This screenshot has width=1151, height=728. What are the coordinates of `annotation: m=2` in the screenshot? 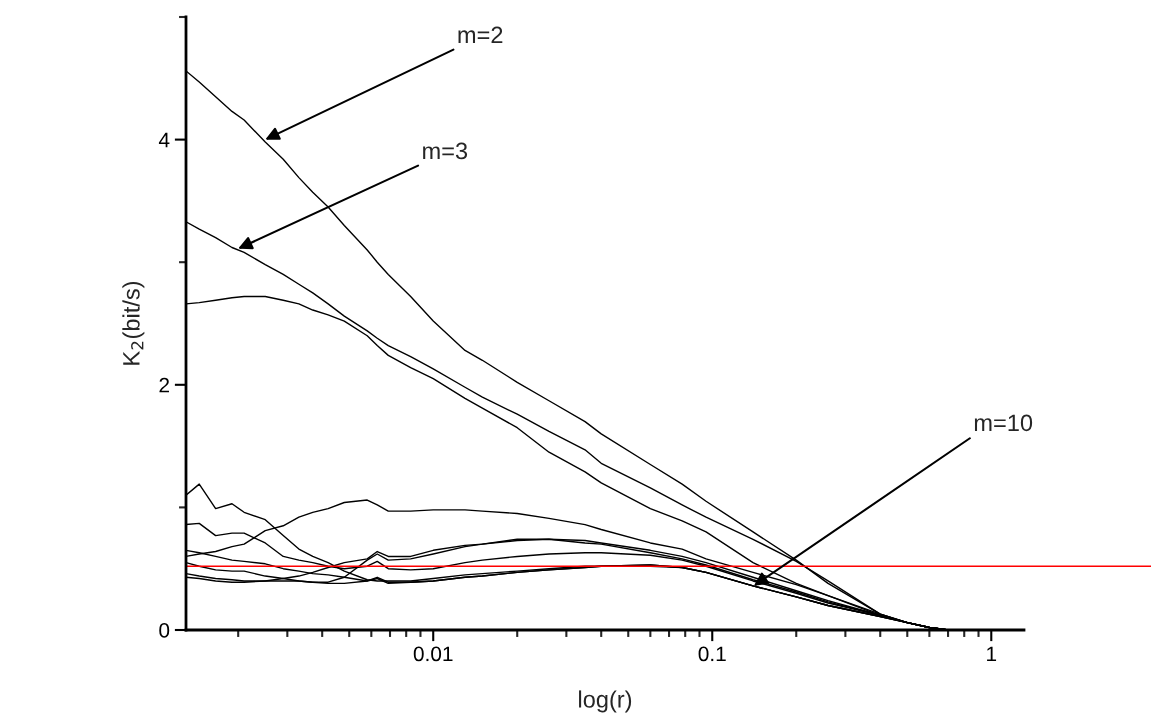 It's located at (480, 35).